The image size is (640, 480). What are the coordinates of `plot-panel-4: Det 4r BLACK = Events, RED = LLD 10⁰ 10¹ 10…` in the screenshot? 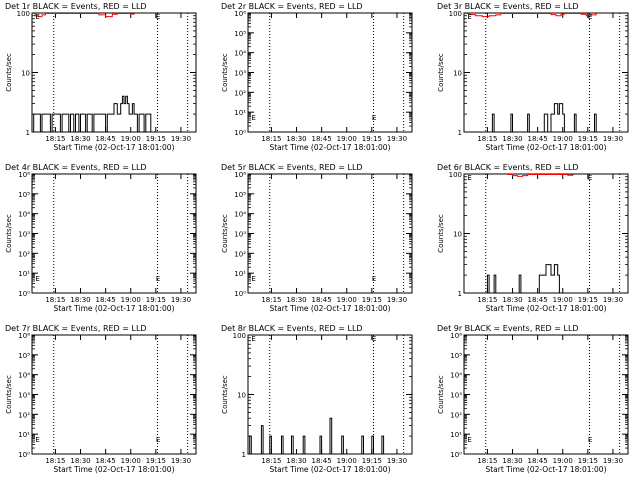 It's located at (101, 238).